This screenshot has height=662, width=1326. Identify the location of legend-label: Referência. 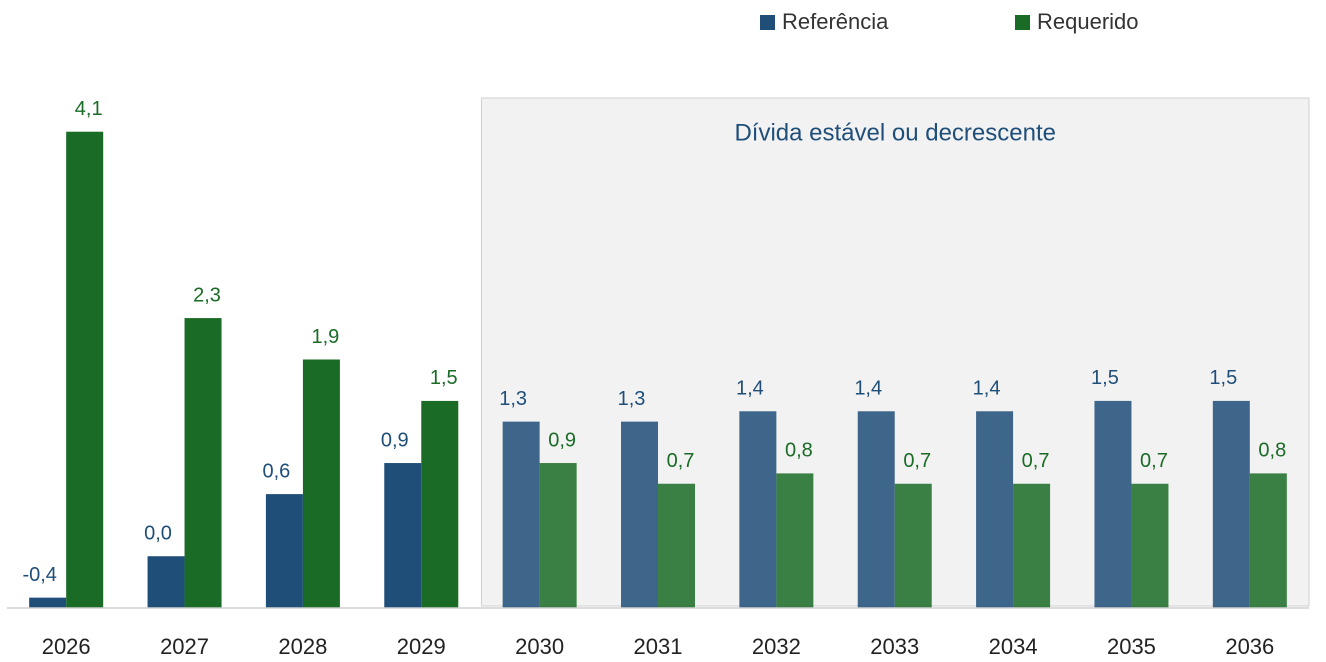
(835, 21).